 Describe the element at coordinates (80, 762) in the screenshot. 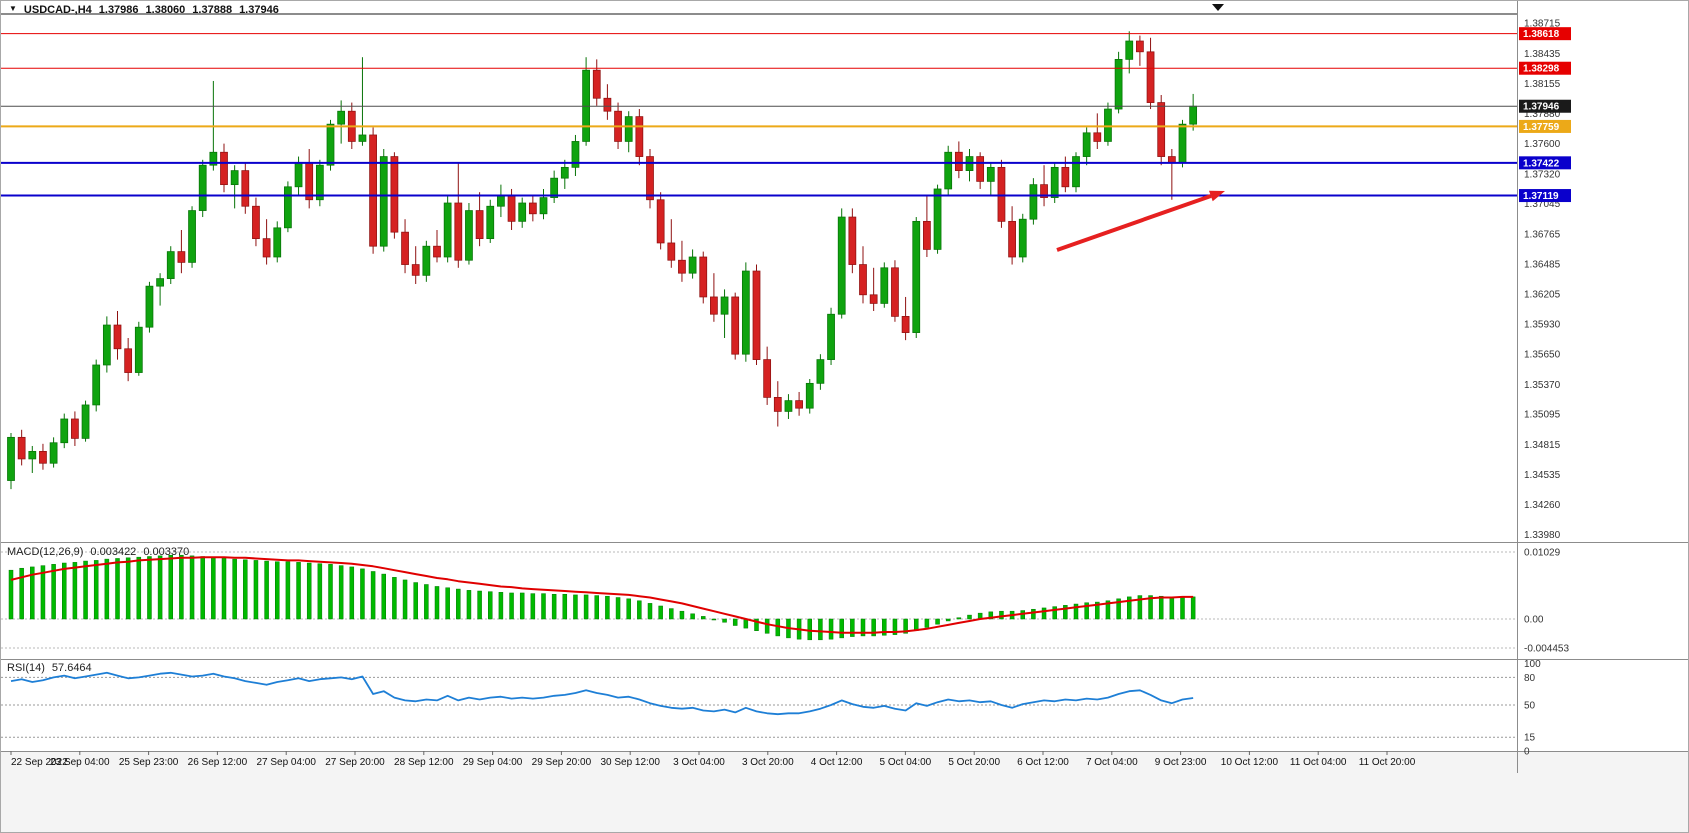

I see `time-axis-label: 23 Sep 04:00` at that location.